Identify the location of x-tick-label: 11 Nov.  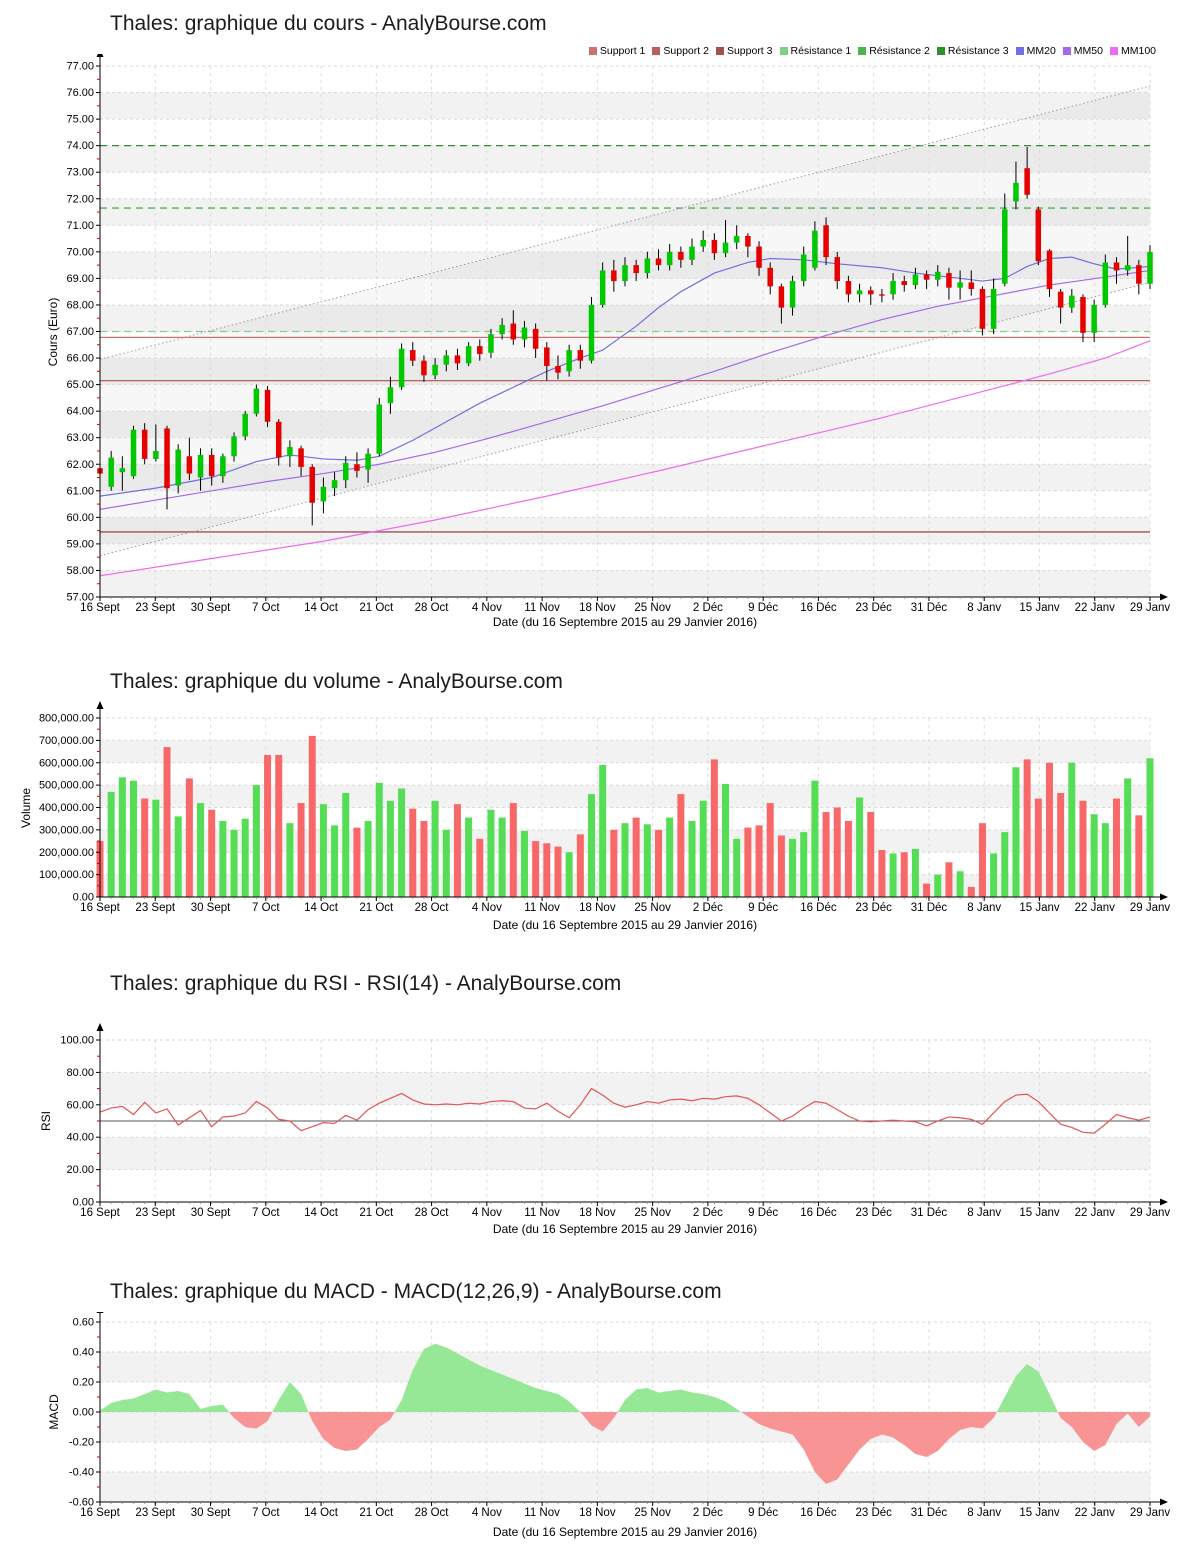
(542, 908).